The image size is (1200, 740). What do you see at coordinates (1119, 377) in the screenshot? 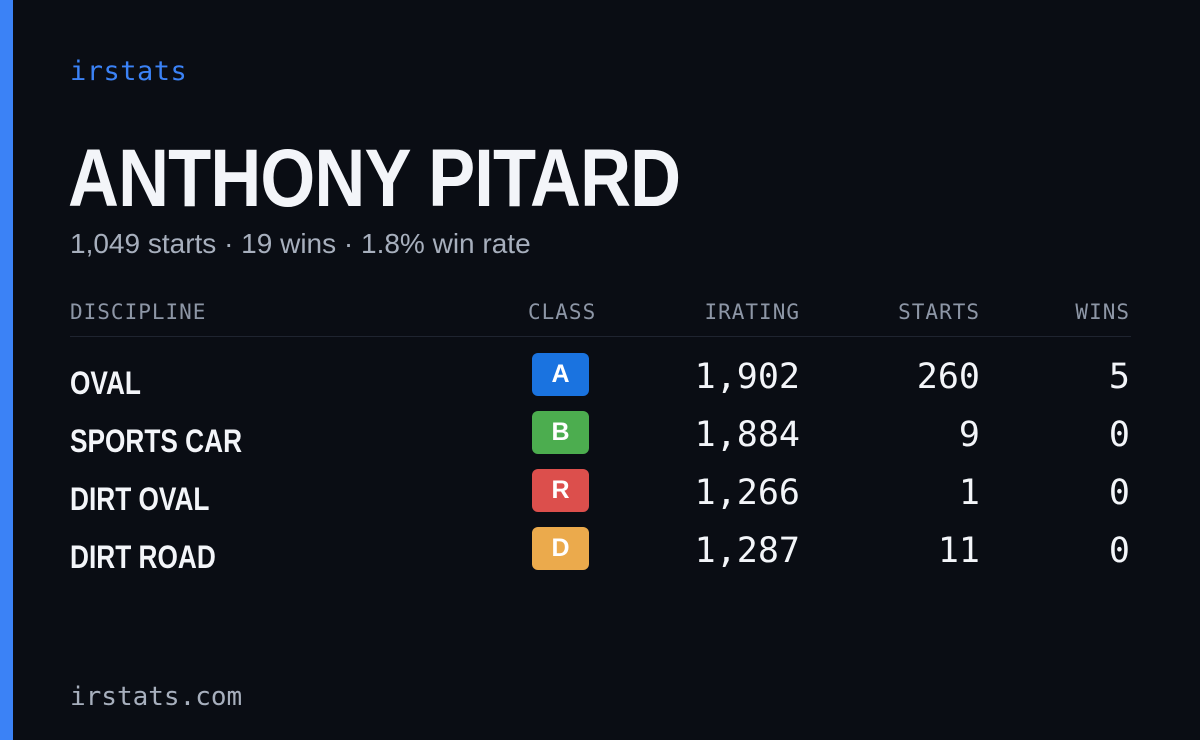
I see `wins-value: 5` at bounding box center [1119, 377].